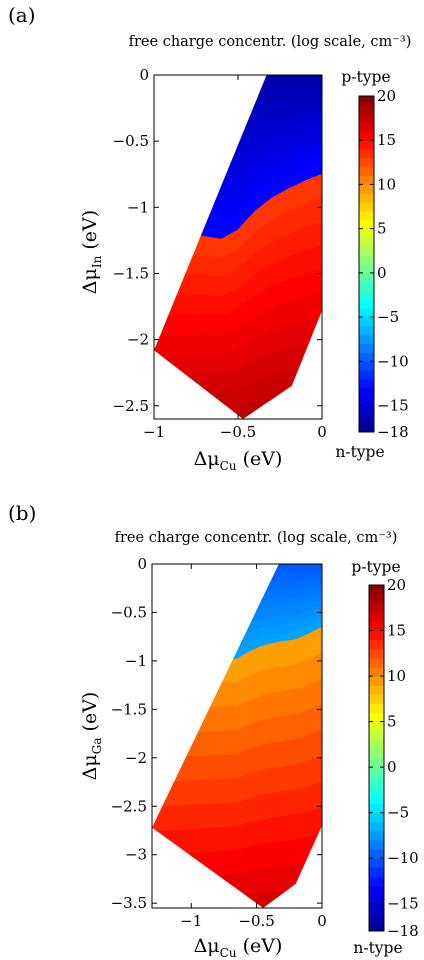  Describe the element at coordinates (375, 567) in the screenshot. I see `colorbar-top-note-b: p-type` at that location.